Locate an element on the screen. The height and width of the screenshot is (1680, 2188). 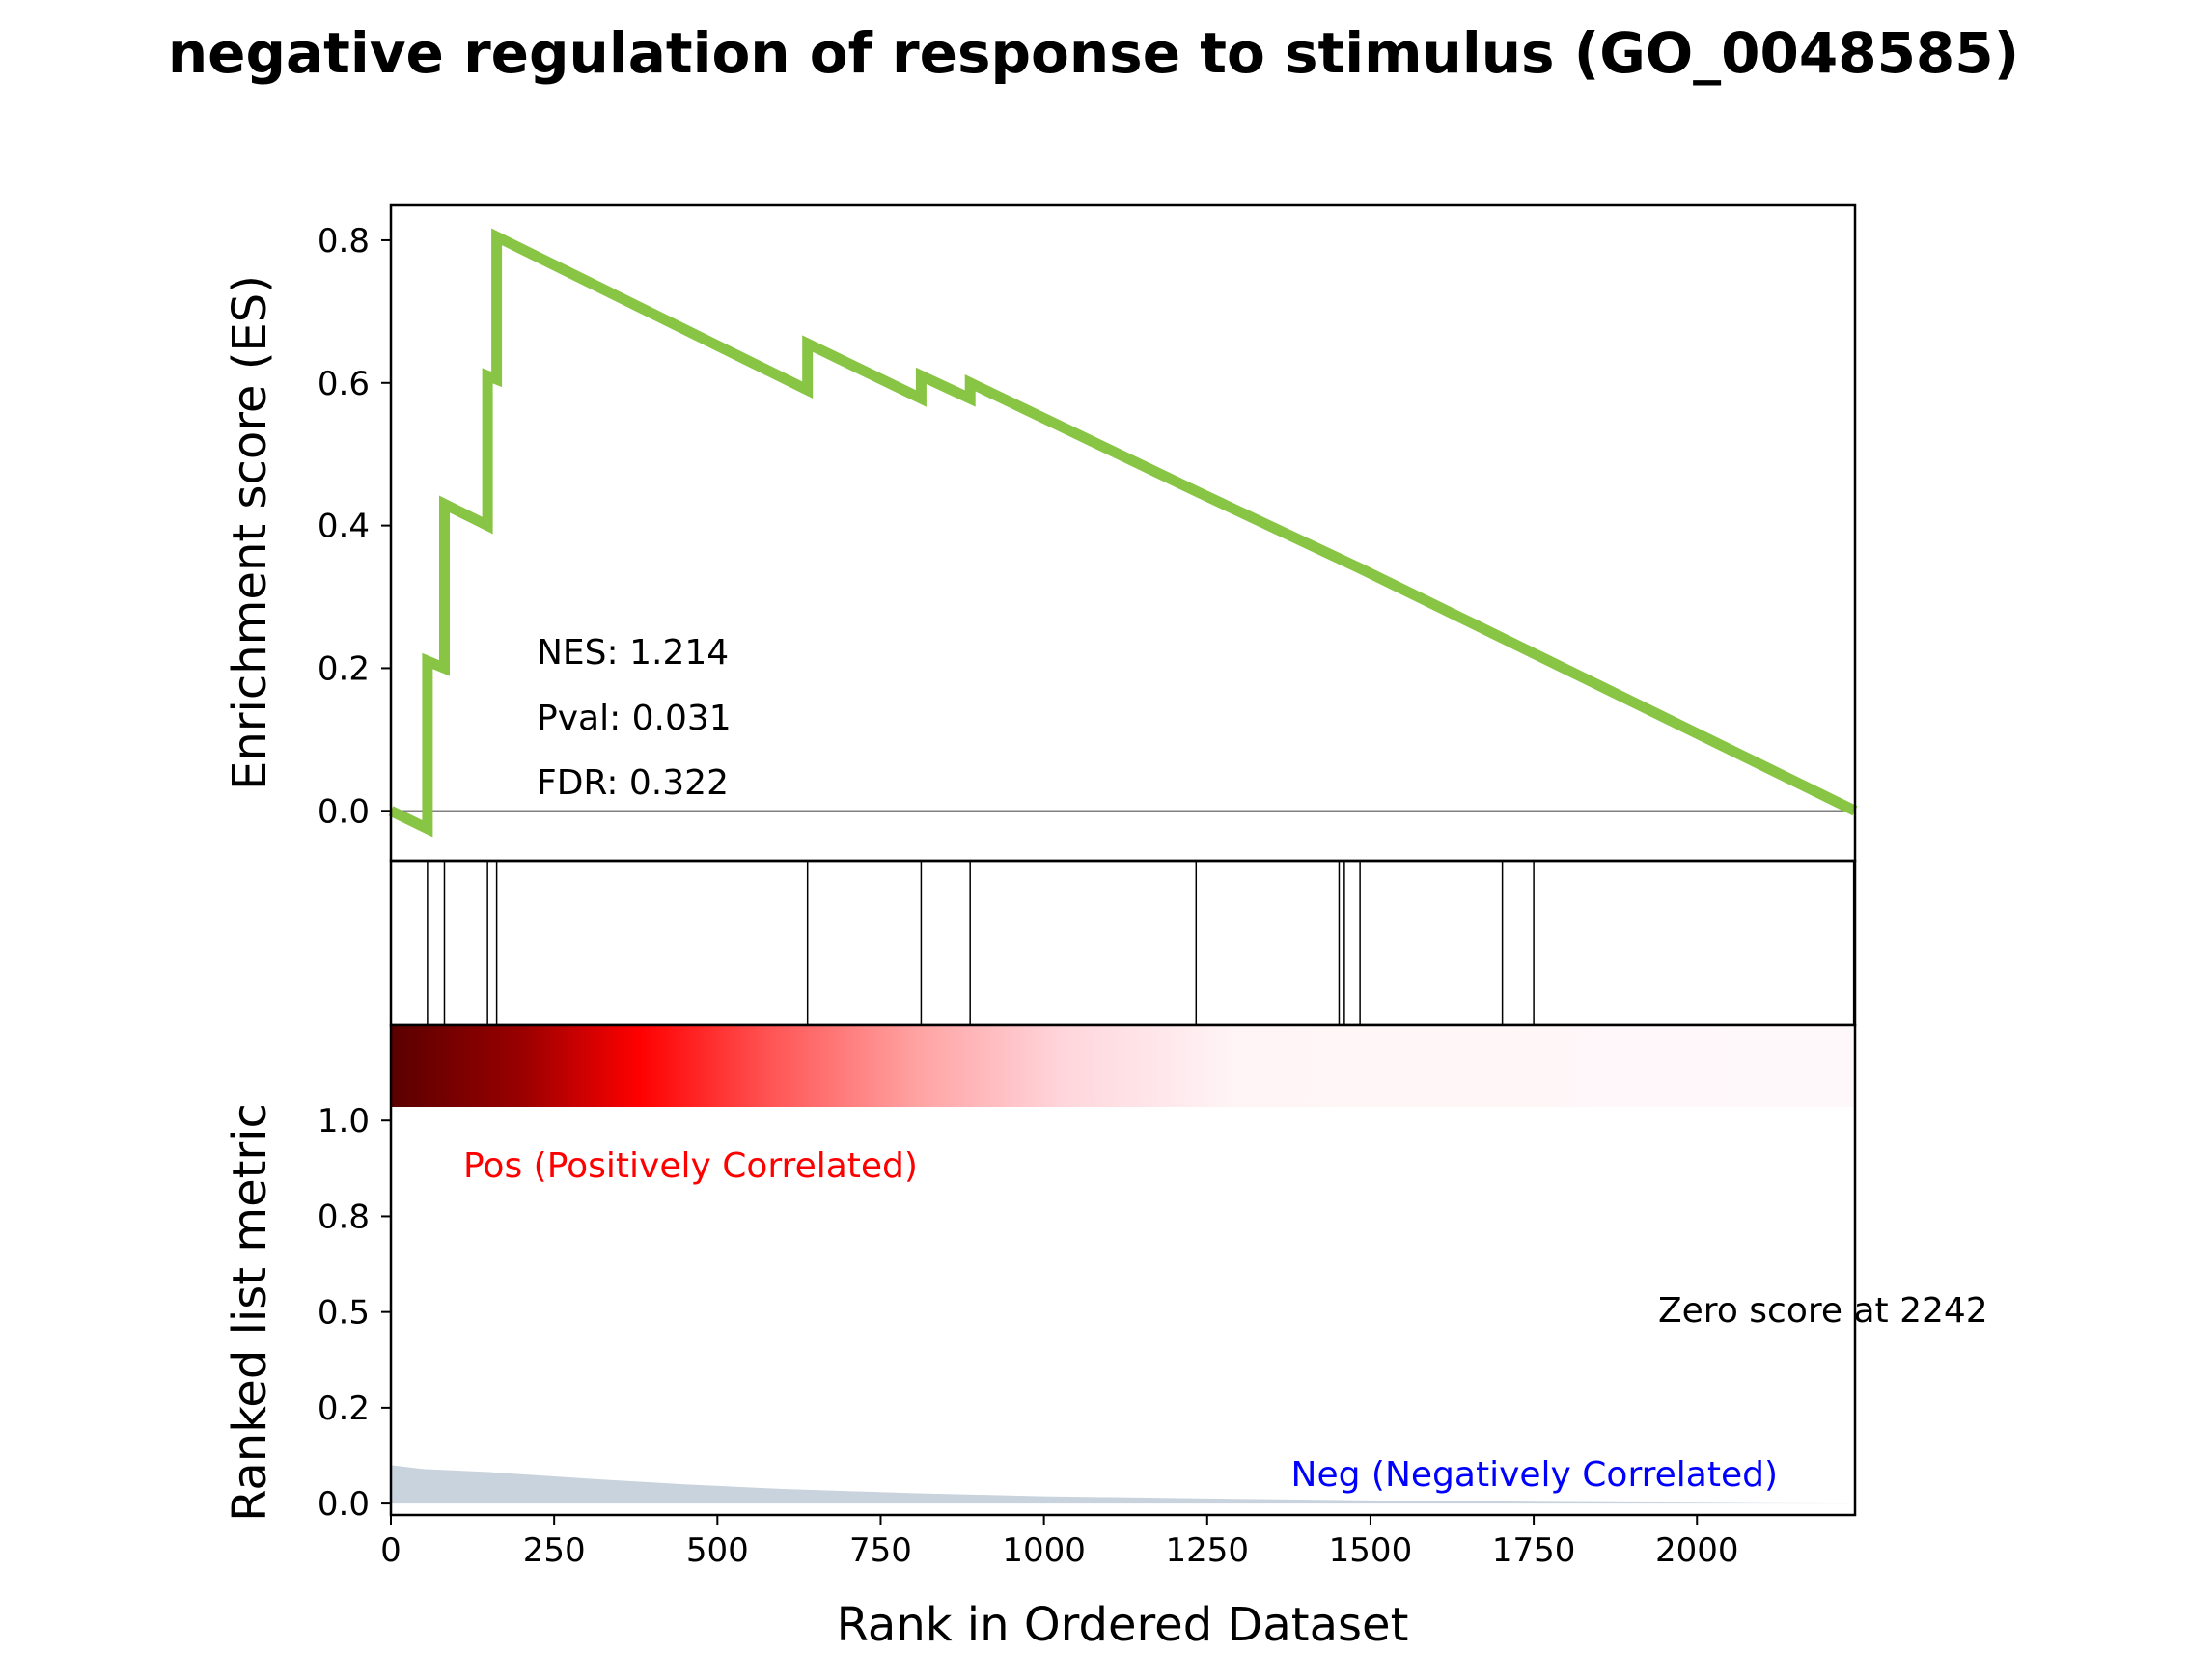
hit-lines is located at coordinates (1141, 943).